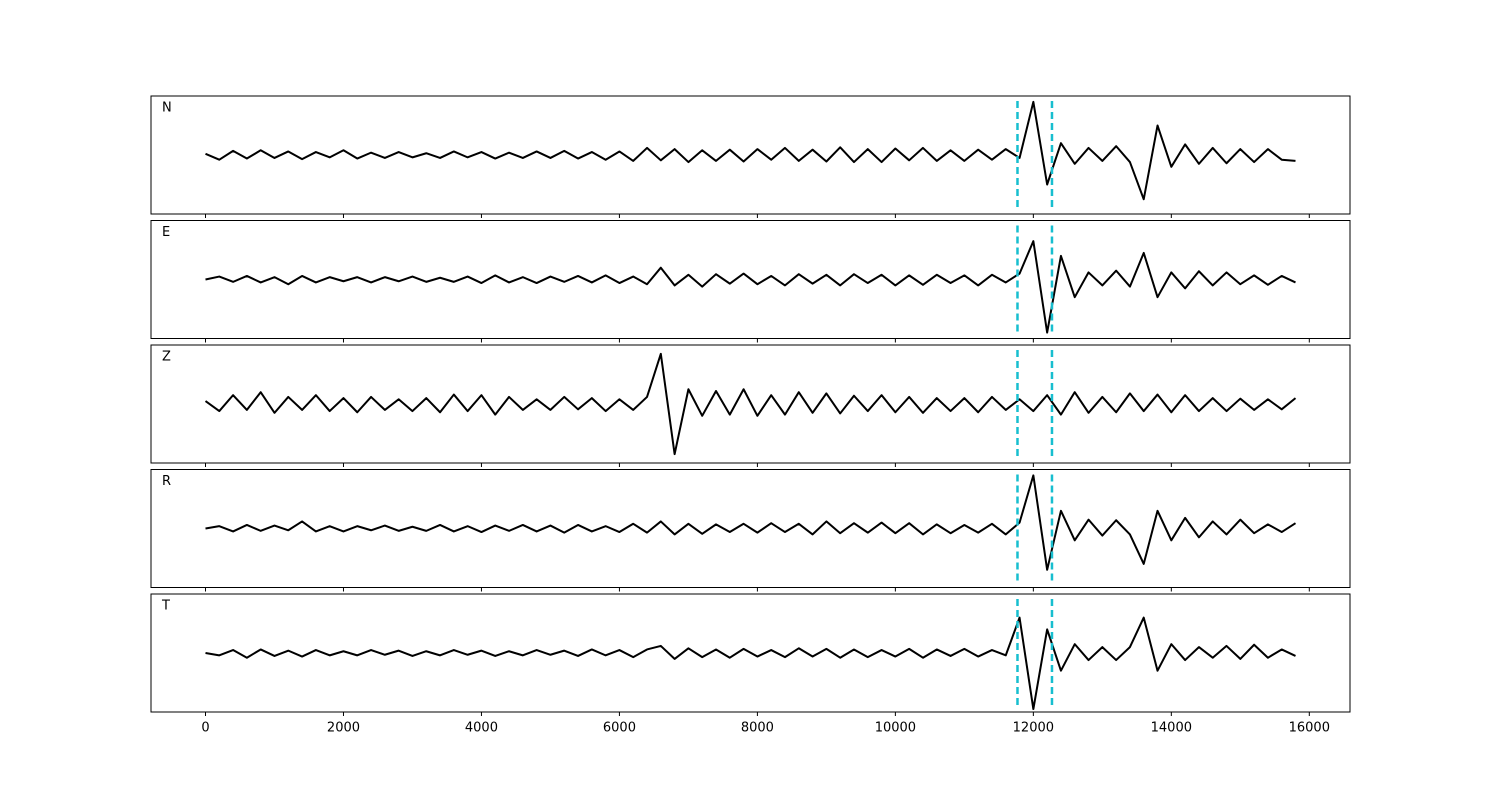 The image size is (1500, 804). What do you see at coordinates (1171, 728) in the screenshot?
I see `x-tick-label: 14000` at bounding box center [1171, 728].